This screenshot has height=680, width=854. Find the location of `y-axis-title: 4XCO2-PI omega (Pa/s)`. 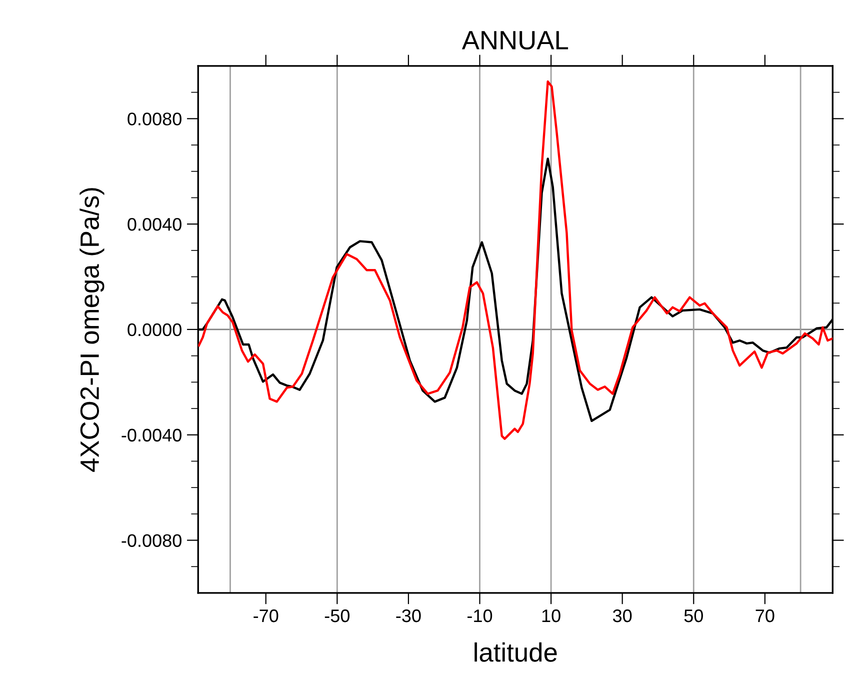

y-axis-title: 4XCO2-PI omega (Pa/s) is located at coordinates (92, 330).